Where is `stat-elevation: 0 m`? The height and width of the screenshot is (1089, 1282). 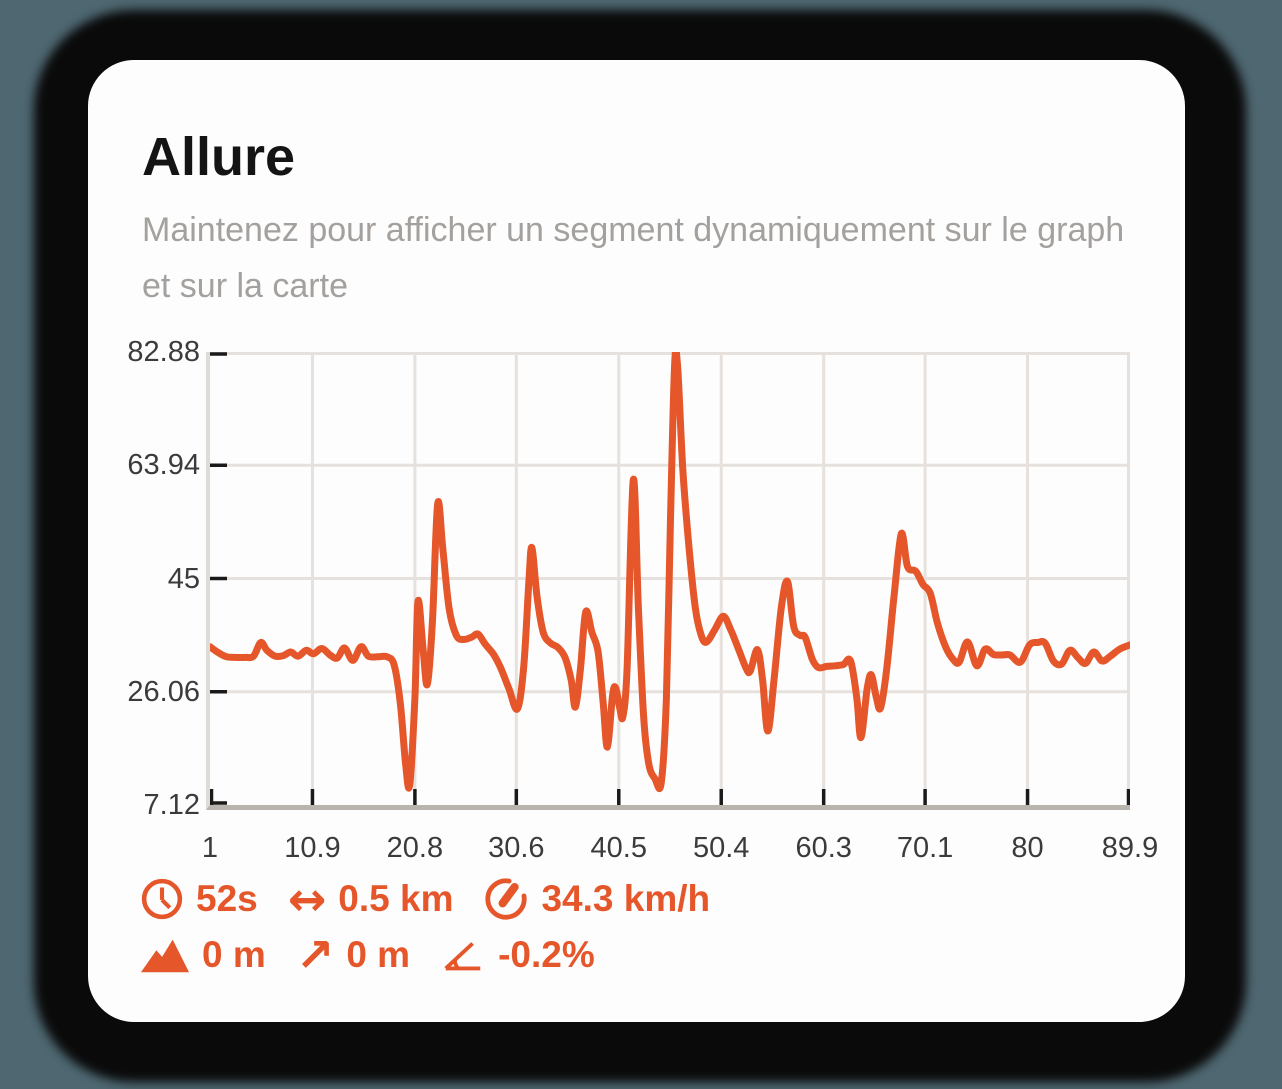 stat-elevation: 0 m is located at coordinates (203, 955).